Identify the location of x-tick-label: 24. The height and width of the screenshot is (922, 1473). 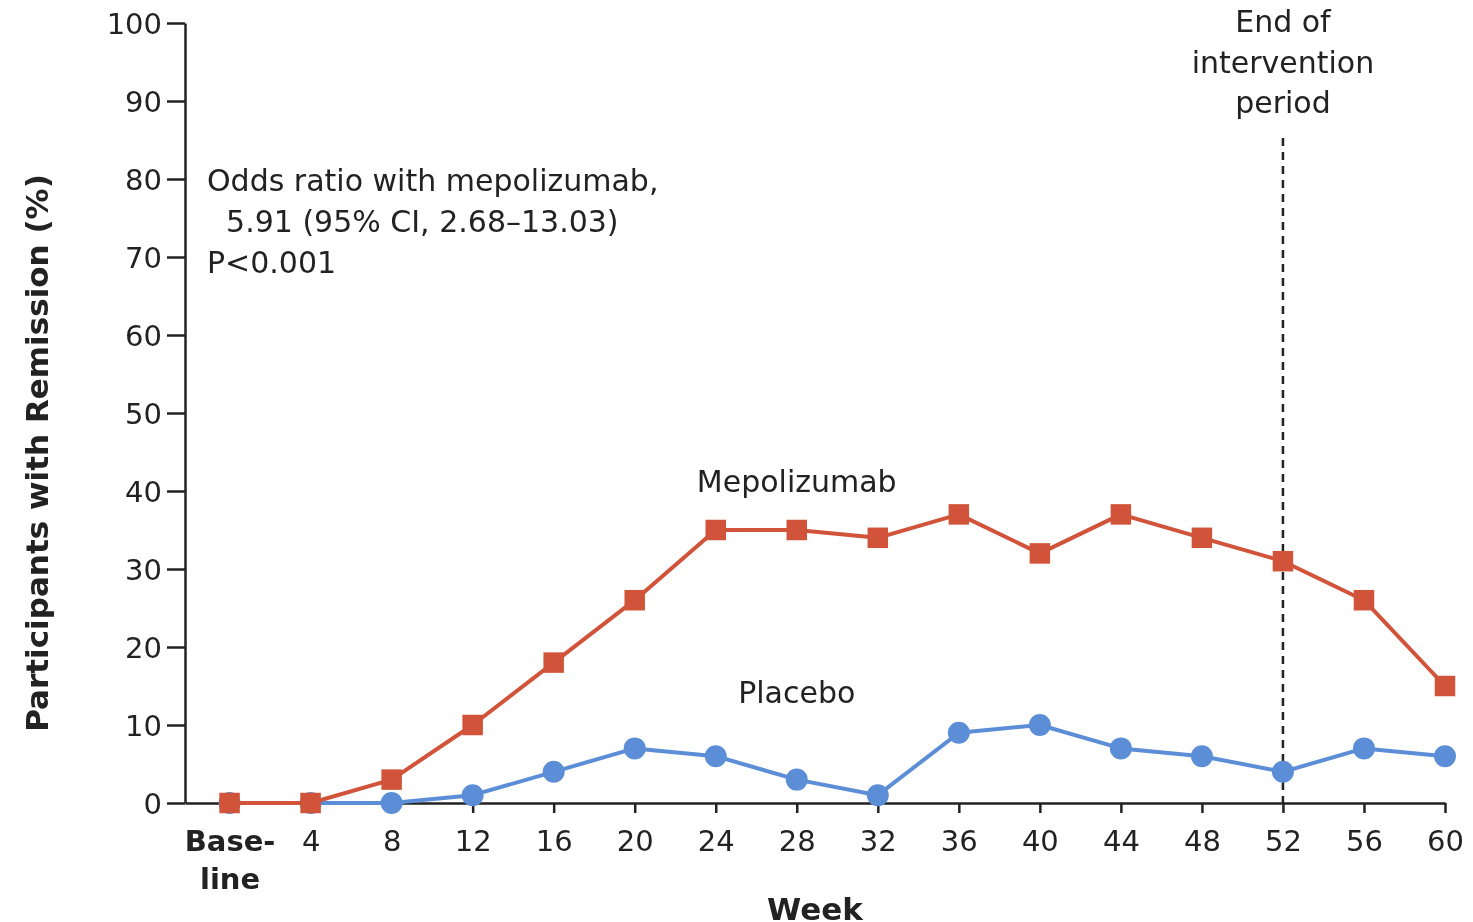
(716, 841).